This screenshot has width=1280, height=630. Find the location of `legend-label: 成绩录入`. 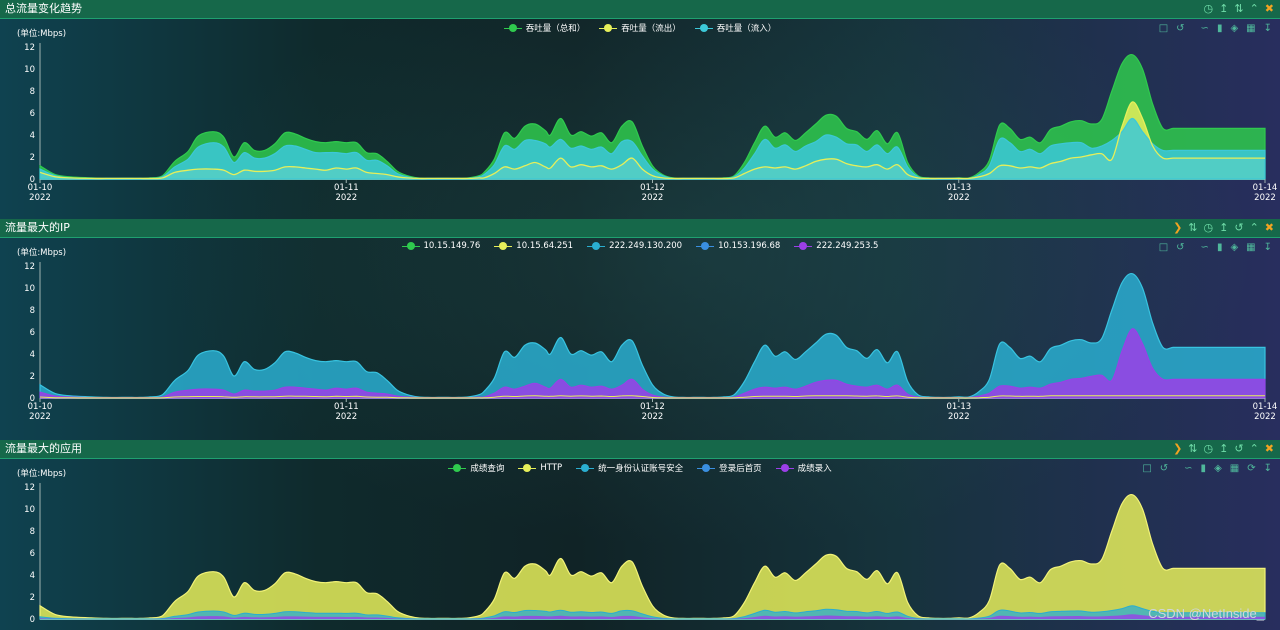

legend-label: 成绩录入 is located at coordinates (814, 469).